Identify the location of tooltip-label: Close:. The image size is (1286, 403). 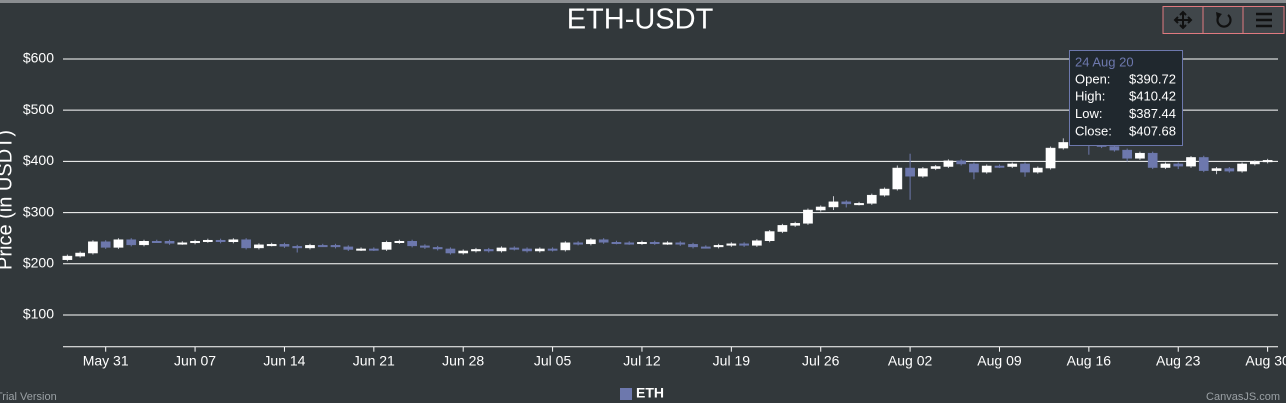
(1093, 130).